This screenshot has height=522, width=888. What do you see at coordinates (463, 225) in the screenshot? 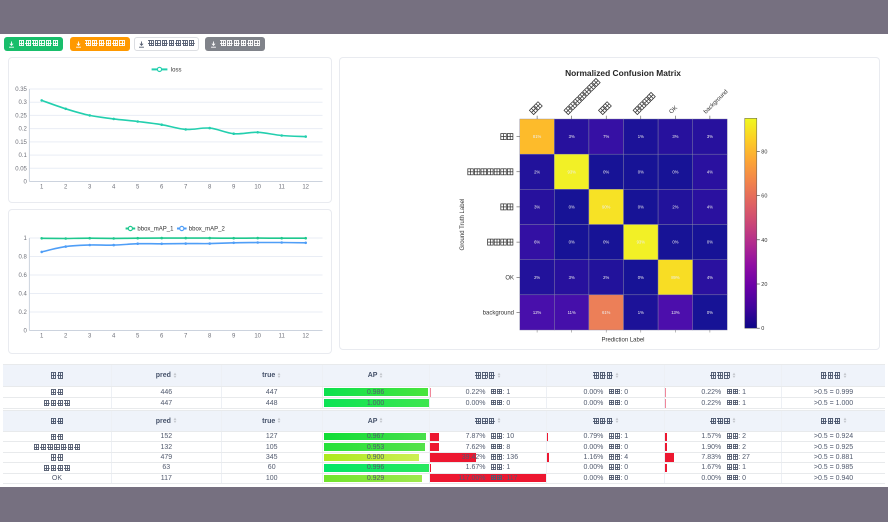
I see `svg-text: Ground Truth Label` at bounding box center [463, 225].